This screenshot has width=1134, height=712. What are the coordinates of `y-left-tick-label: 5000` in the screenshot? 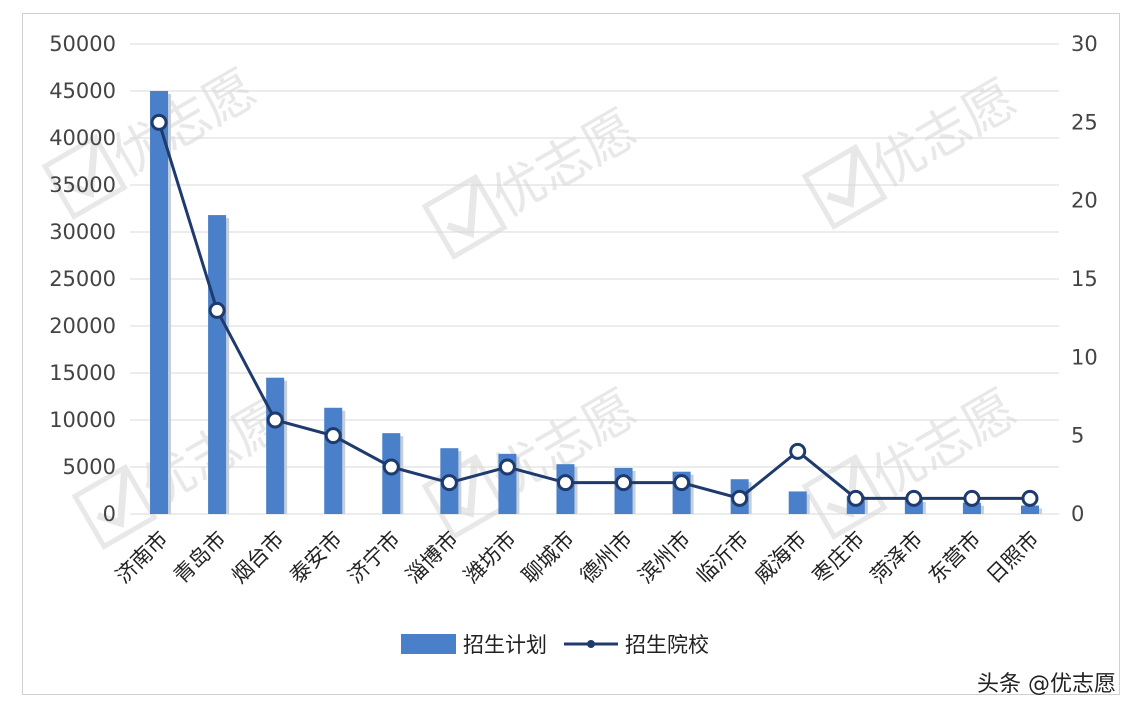 It's located at (89, 467).